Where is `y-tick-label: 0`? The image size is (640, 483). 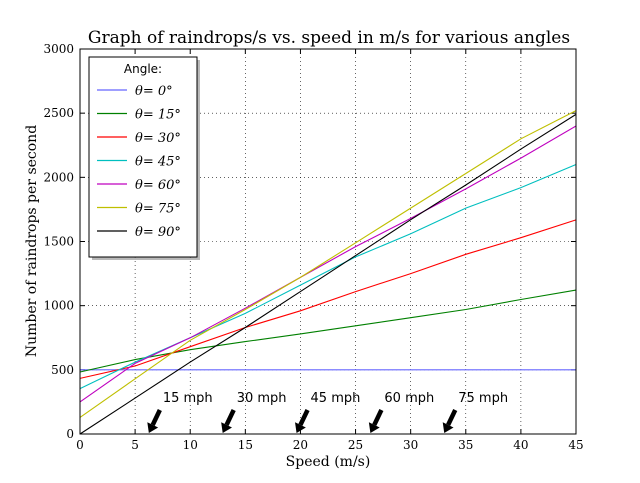 y-tick-label: 0 is located at coordinates (70, 434).